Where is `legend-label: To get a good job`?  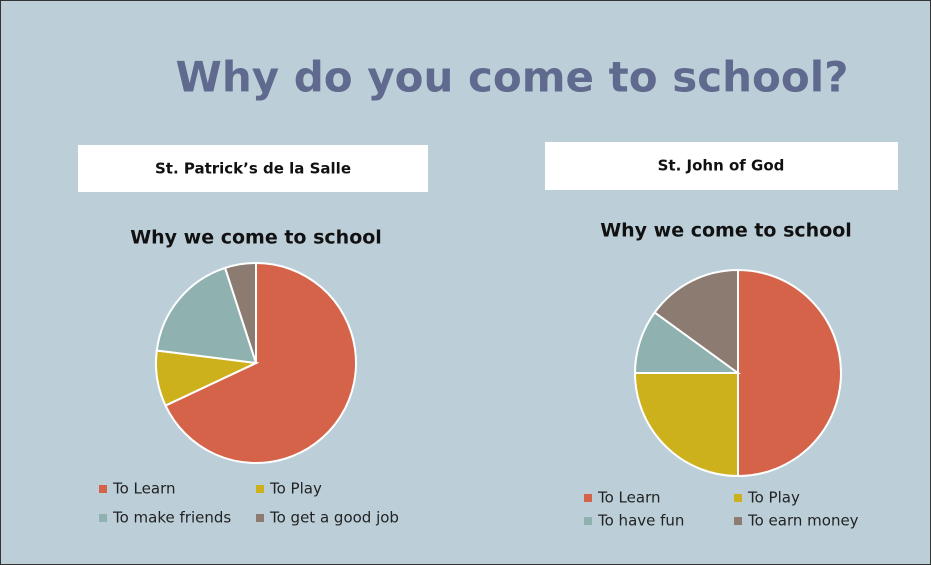 legend-label: To get a good job is located at coordinates (334, 518).